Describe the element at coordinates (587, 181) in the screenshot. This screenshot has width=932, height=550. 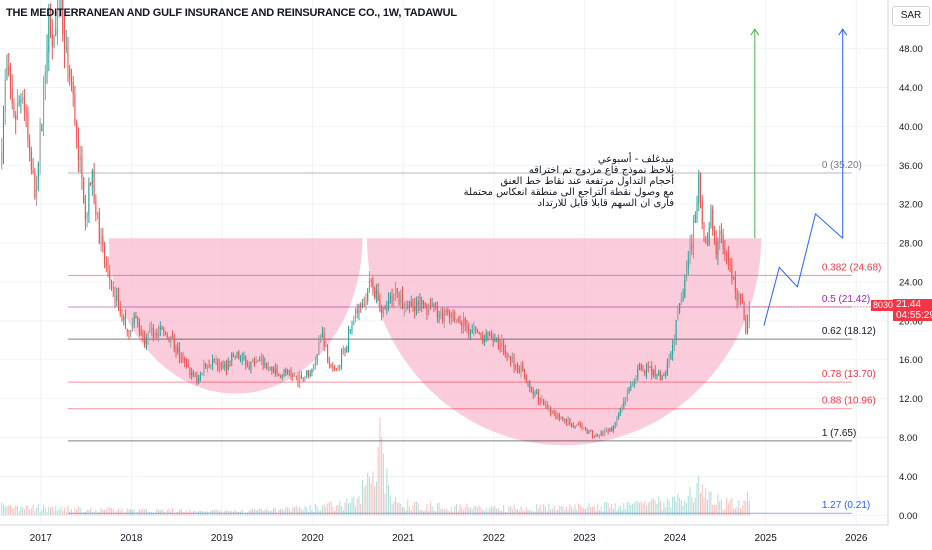
I see `note-line: أحجام التداول مرتفعة عند نقاط خط العنق` at that location.